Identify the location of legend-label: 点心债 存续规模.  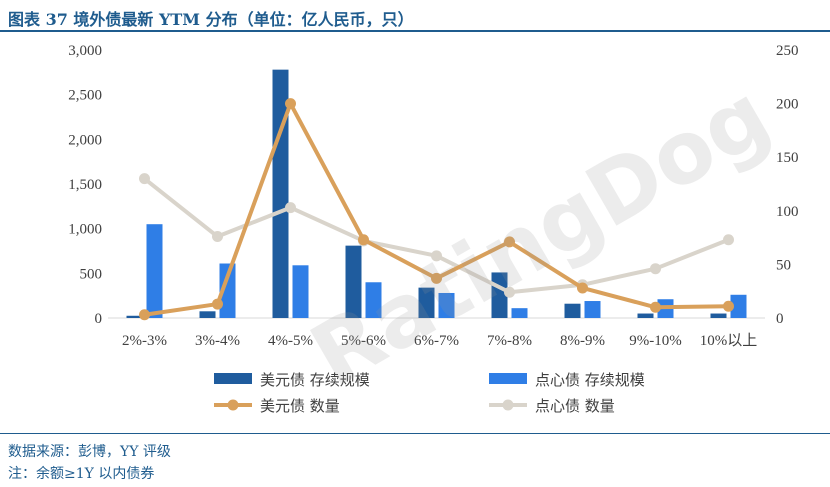
(590, 380).